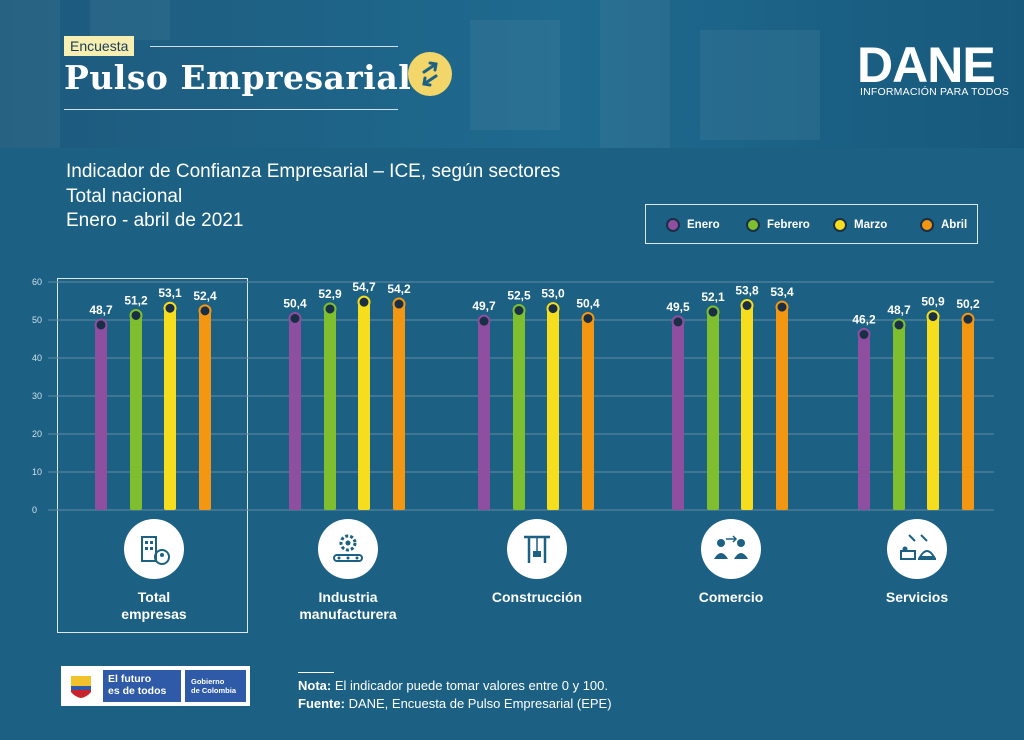  Describe the element at coordinates (155, 220) in the screenshot. I see `chart-title-line3: Enero - abril de 2021` at that location.